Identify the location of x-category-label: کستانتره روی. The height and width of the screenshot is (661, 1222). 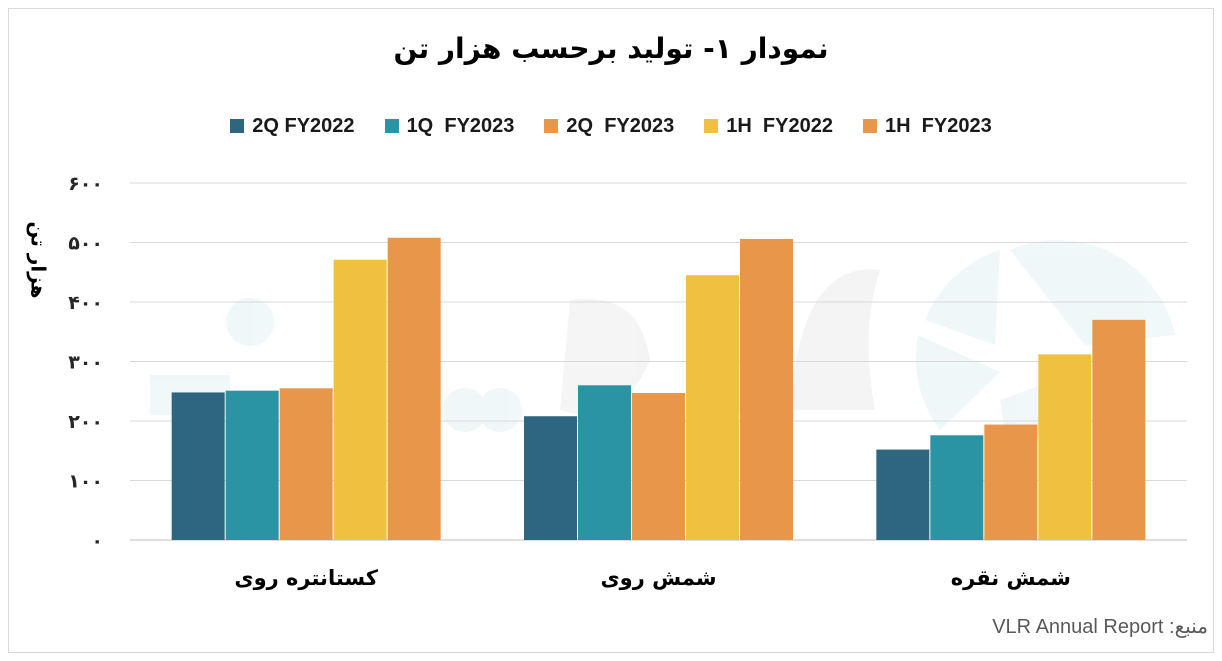
(306, 578).